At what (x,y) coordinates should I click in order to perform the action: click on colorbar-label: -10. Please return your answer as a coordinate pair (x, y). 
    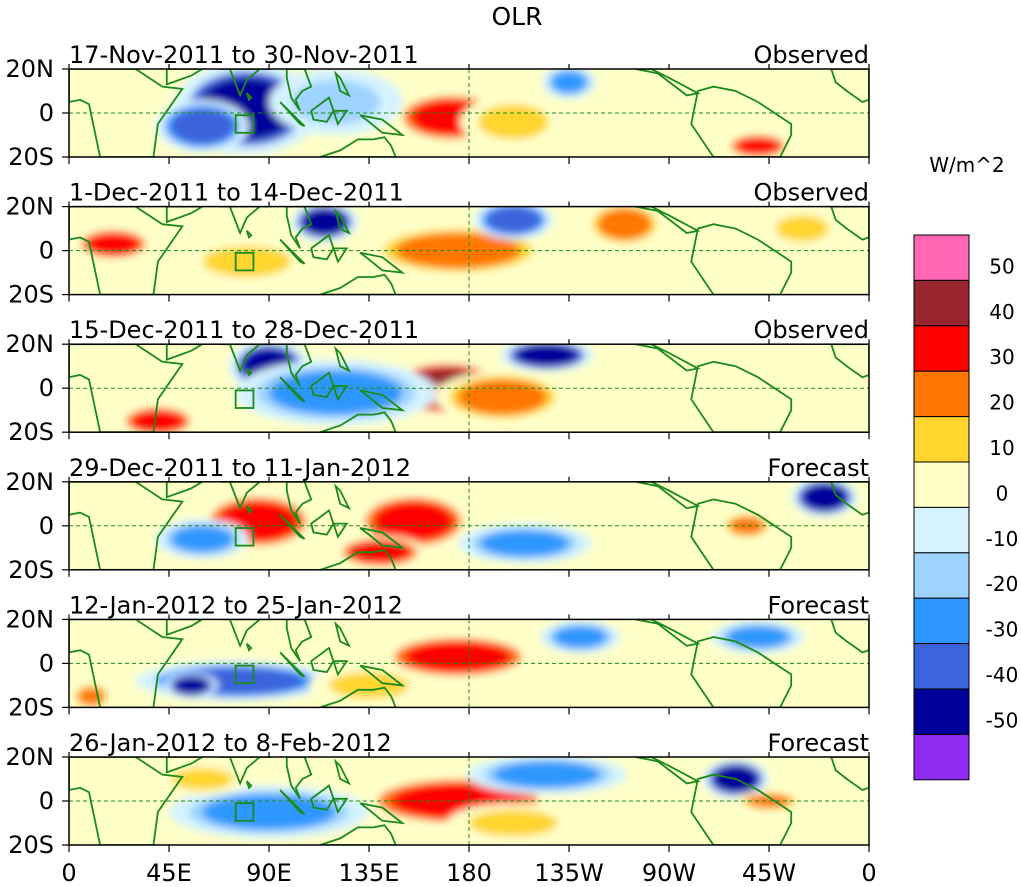
    Looking at the image, I should click on (1002, 539).